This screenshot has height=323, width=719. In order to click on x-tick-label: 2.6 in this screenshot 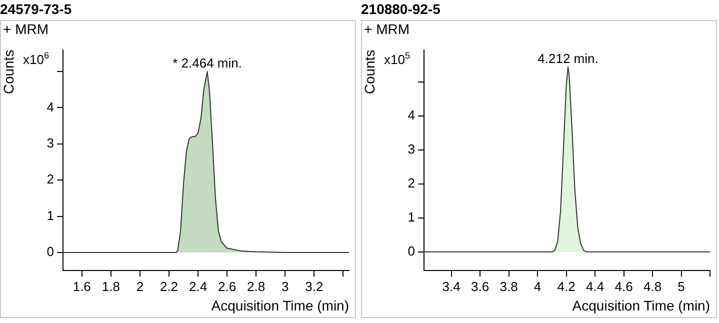, I will do `click(227, 286)`.